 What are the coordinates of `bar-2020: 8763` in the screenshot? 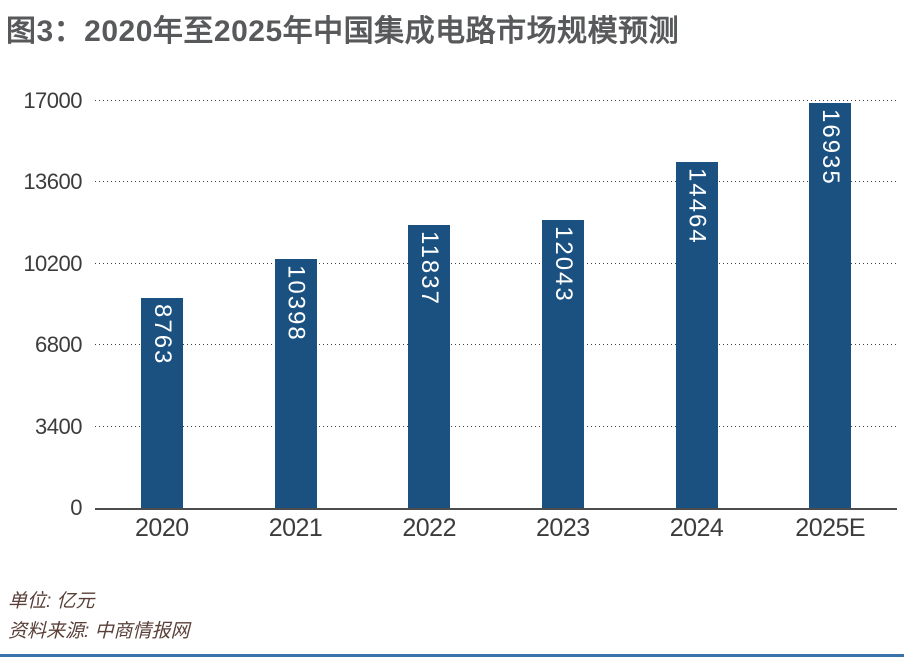 It's located at (161, 403).